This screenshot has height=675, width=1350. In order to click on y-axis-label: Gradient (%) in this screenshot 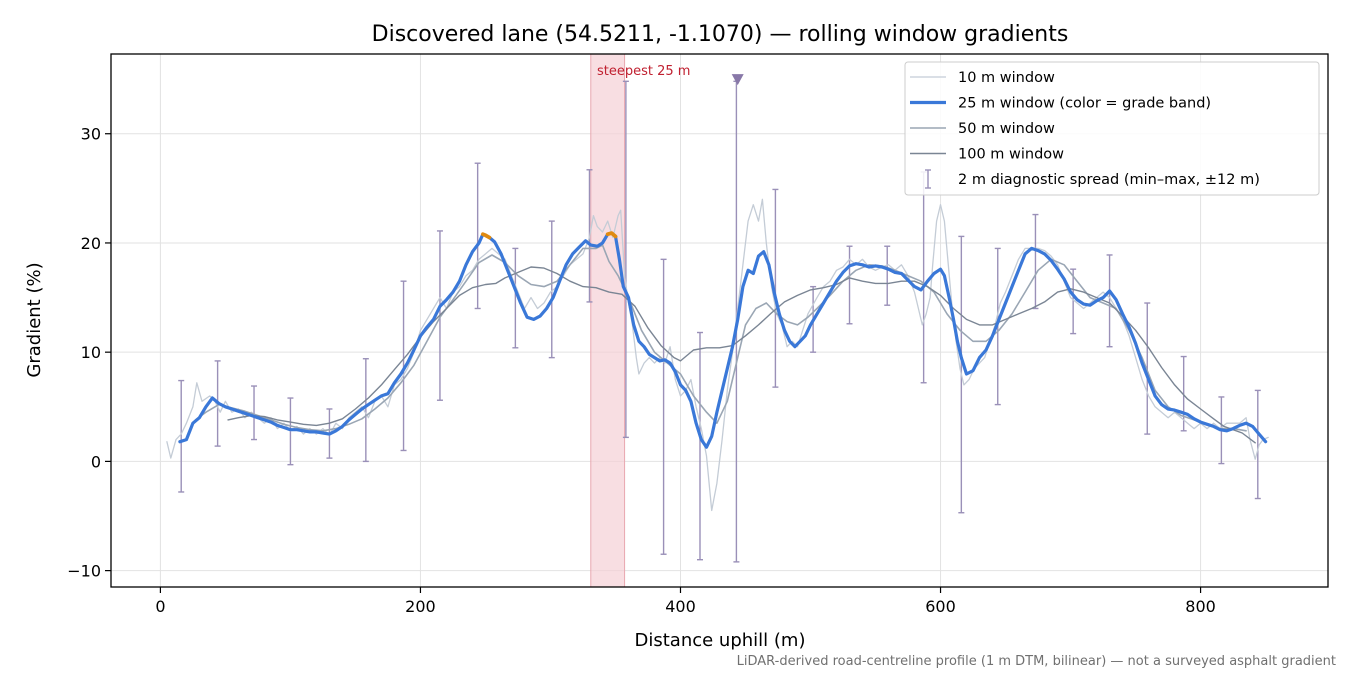, I will do `click(34, 319)`.